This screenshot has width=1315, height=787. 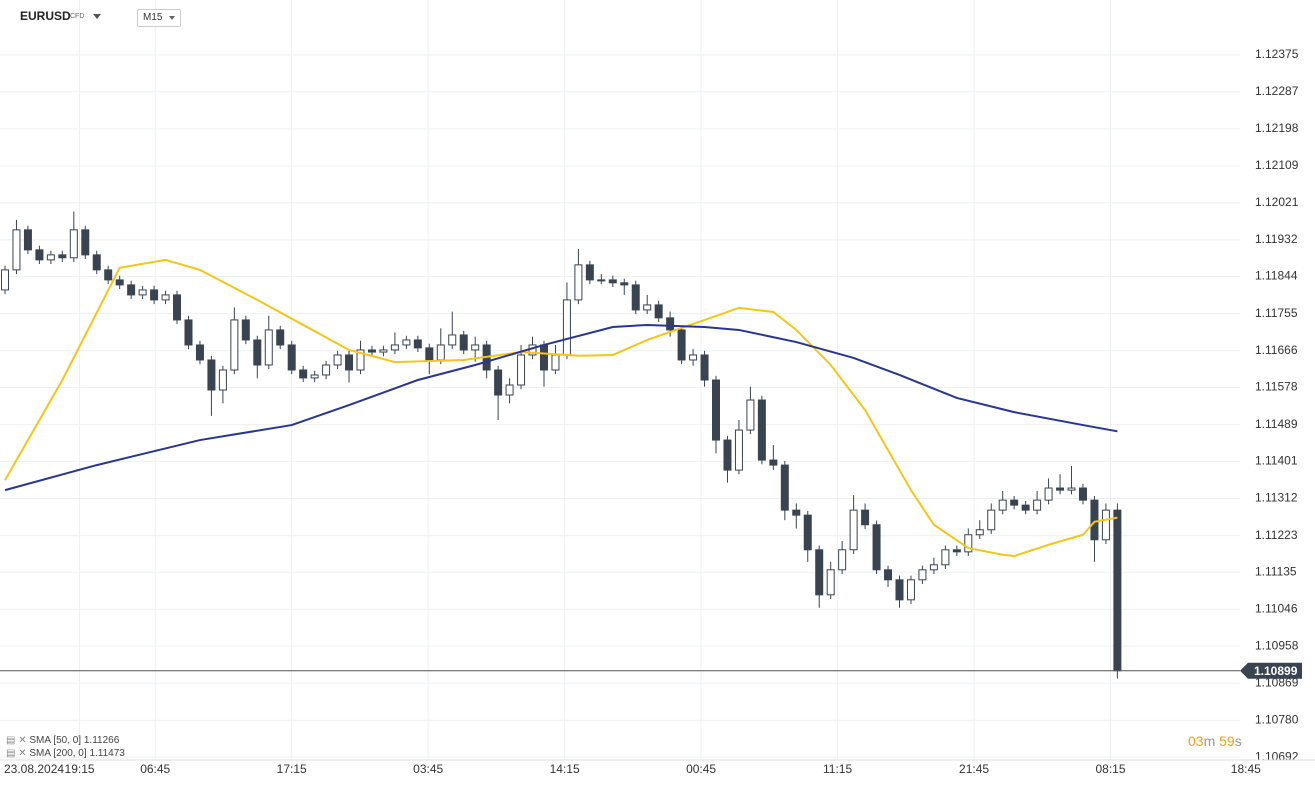 I want to click on x-tick-label: 00:45, so click(x=701, y=769).